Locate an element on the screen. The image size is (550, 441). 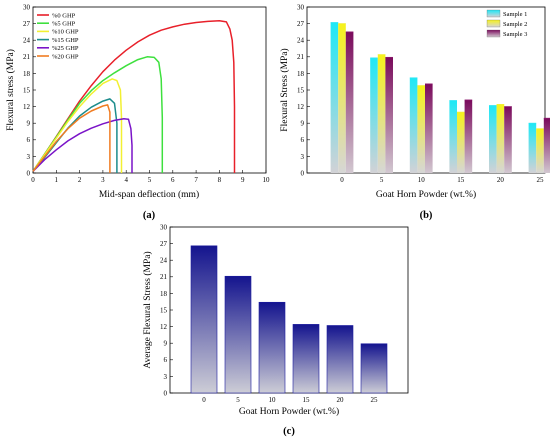
legend-label: Sample 1 is located at coordinates (515, 14).